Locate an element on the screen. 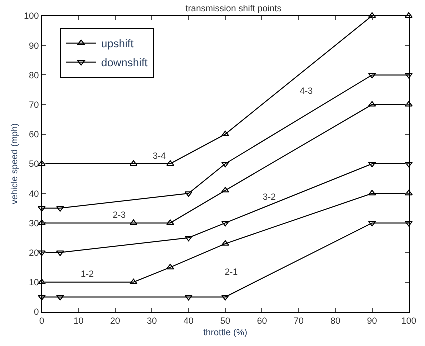 The image size is (425, 346). y-tick-label: 50 is located at coordinates (34, 164).